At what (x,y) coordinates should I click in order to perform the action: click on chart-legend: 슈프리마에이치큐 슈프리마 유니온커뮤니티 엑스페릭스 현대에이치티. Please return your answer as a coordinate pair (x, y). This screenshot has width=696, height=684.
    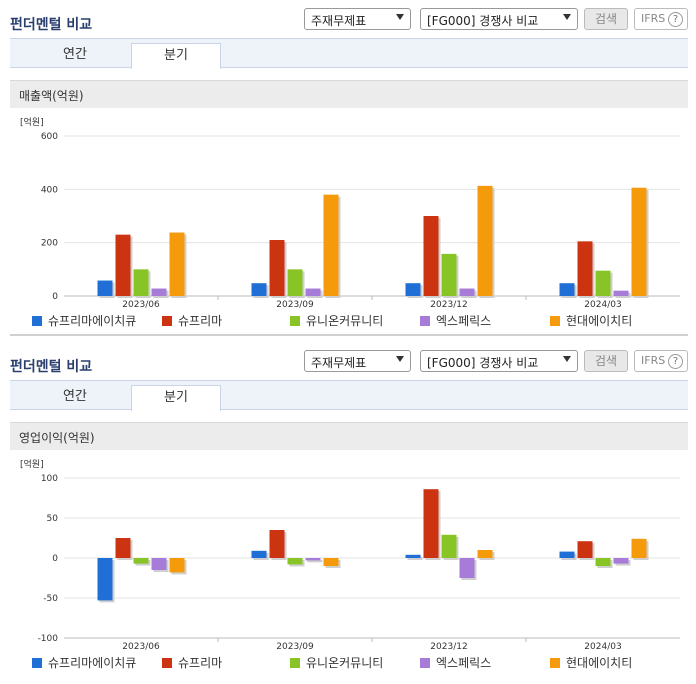
    Looking at the image, I should click on (349, 662).